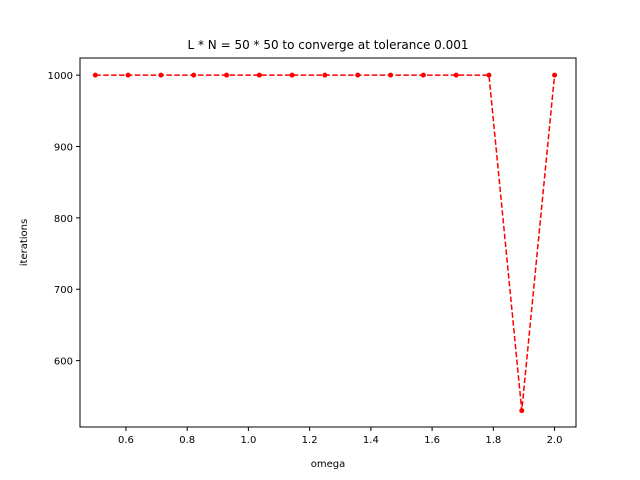 The image size is (640, 480). I want to click on x-tick-label: 1.2, so click(310, 440).